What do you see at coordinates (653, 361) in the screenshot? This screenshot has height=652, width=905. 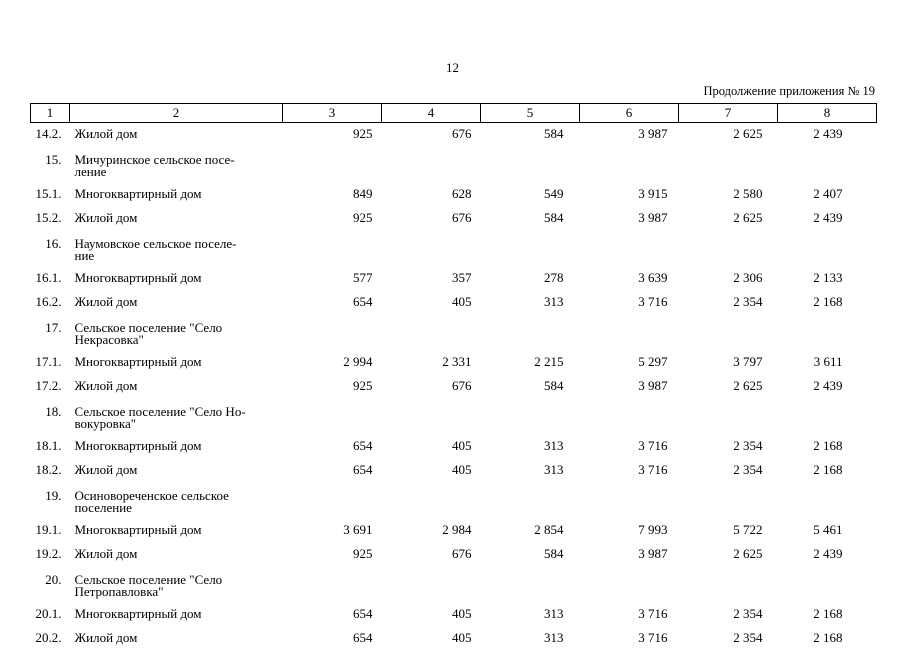 I see `value-col-6: 5 297` at bounding box center [653, 361].